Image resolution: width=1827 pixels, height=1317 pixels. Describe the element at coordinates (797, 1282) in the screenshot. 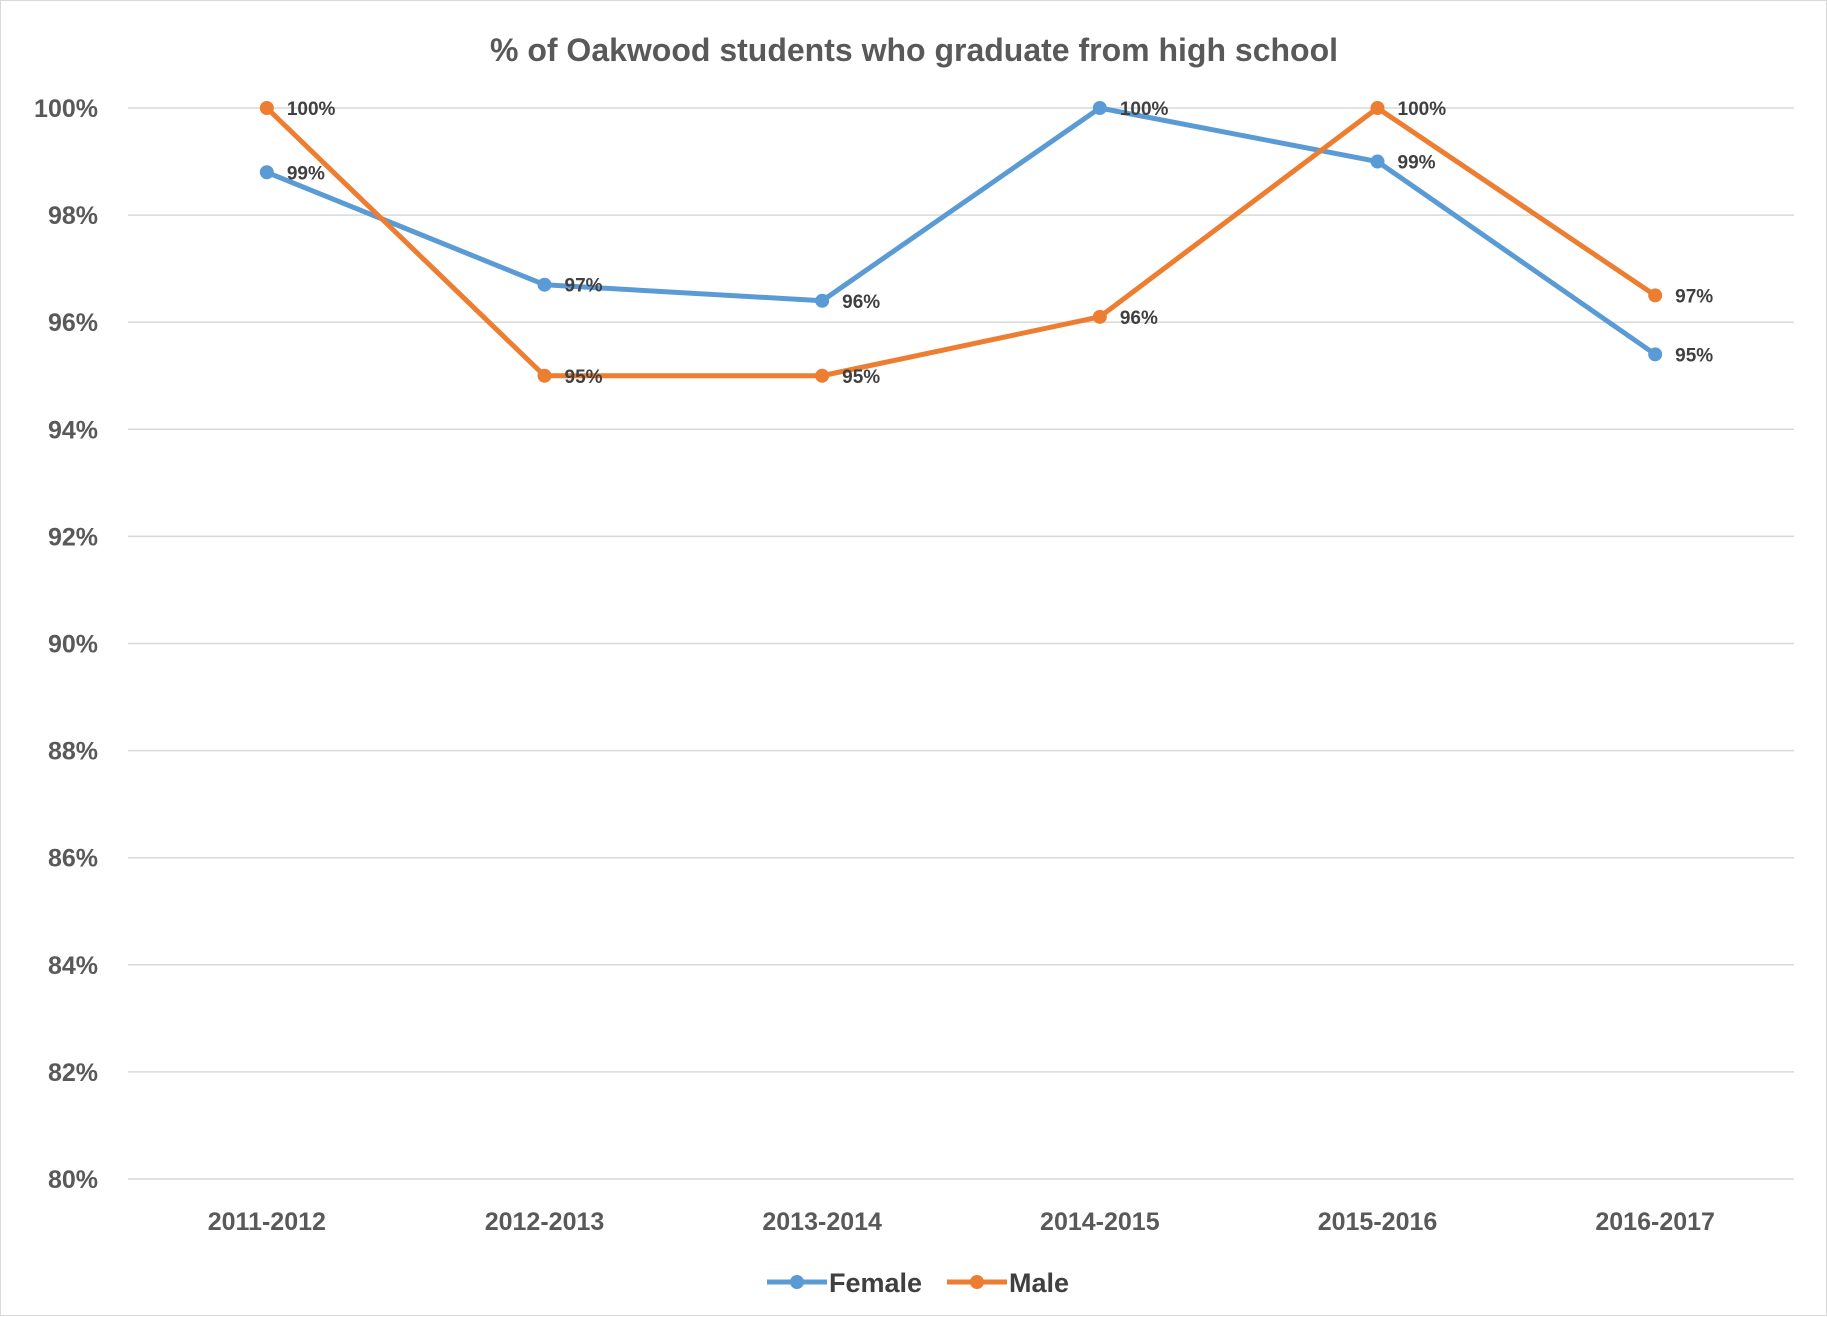

I see `legend-marker-female` at that location.